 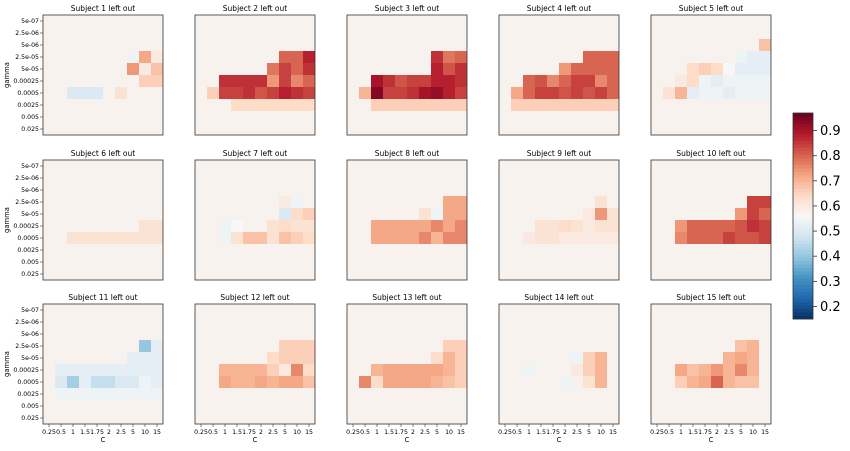 I want to click on x-tick-label: 0.5, so click(x=517, y=432).